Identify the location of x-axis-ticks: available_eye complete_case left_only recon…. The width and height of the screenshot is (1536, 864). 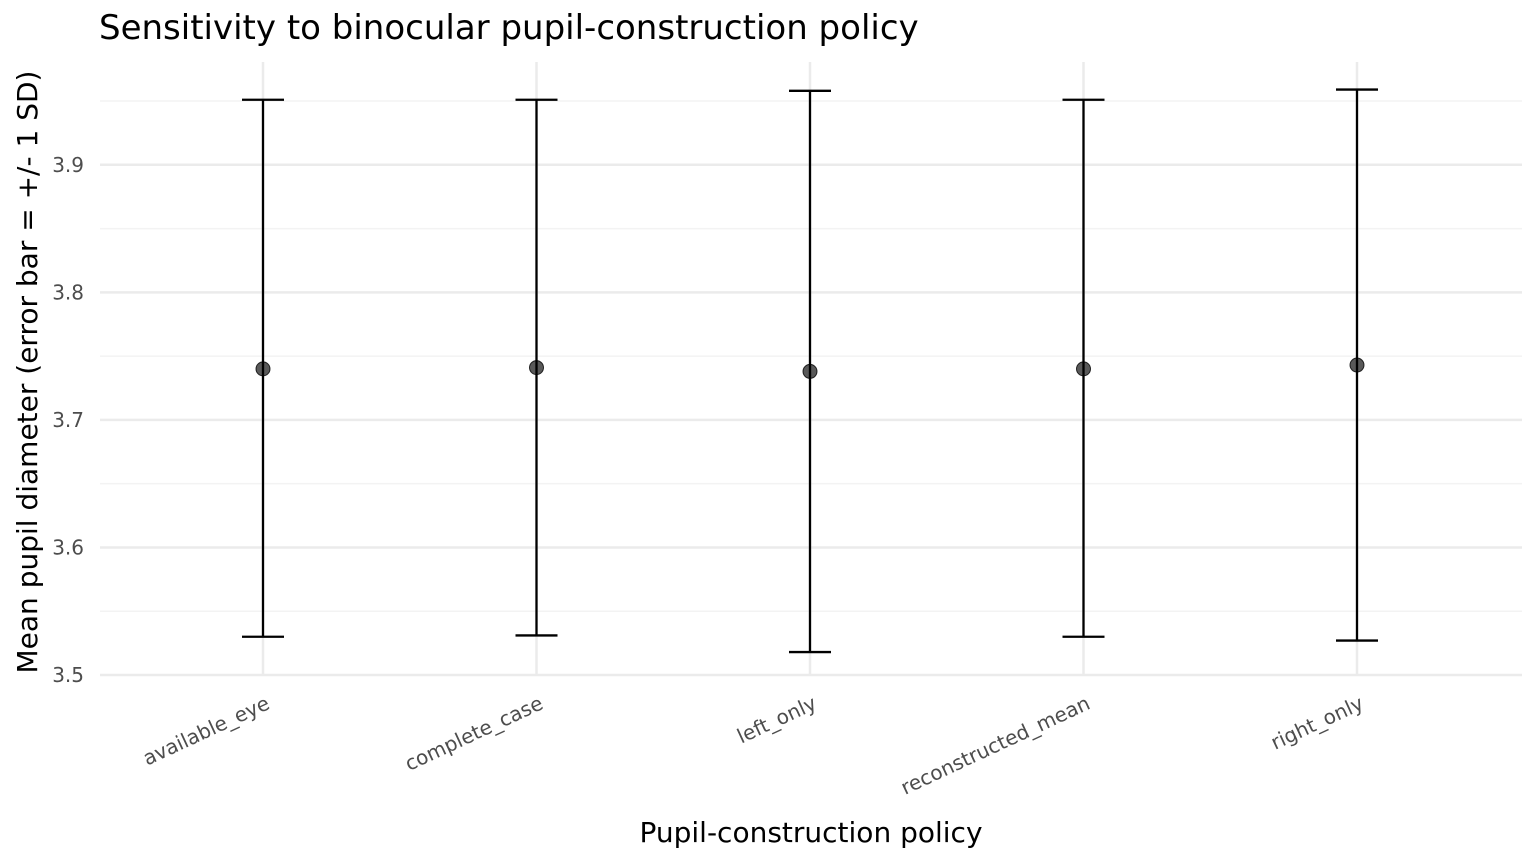
(753, 745).